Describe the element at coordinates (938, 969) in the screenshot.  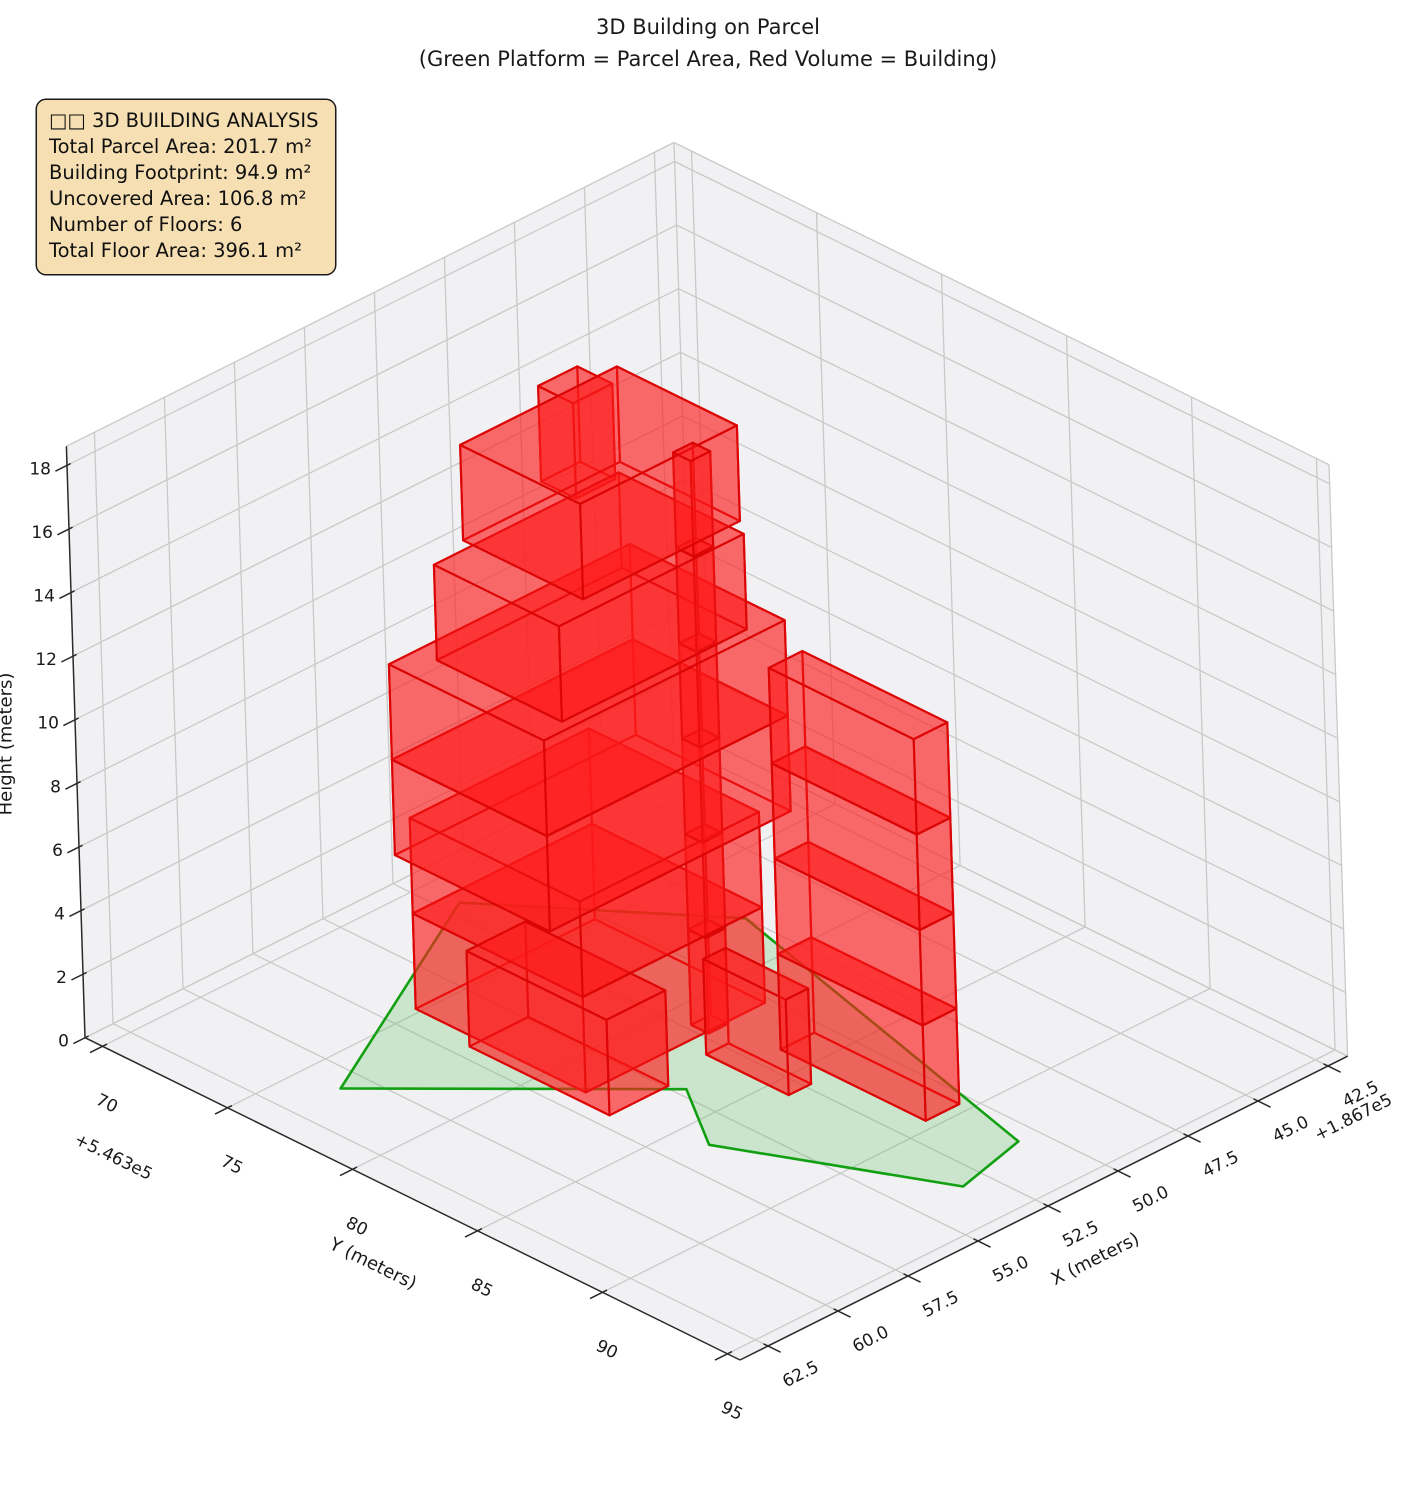
I see `building-face-right-wing-f2` at that location.